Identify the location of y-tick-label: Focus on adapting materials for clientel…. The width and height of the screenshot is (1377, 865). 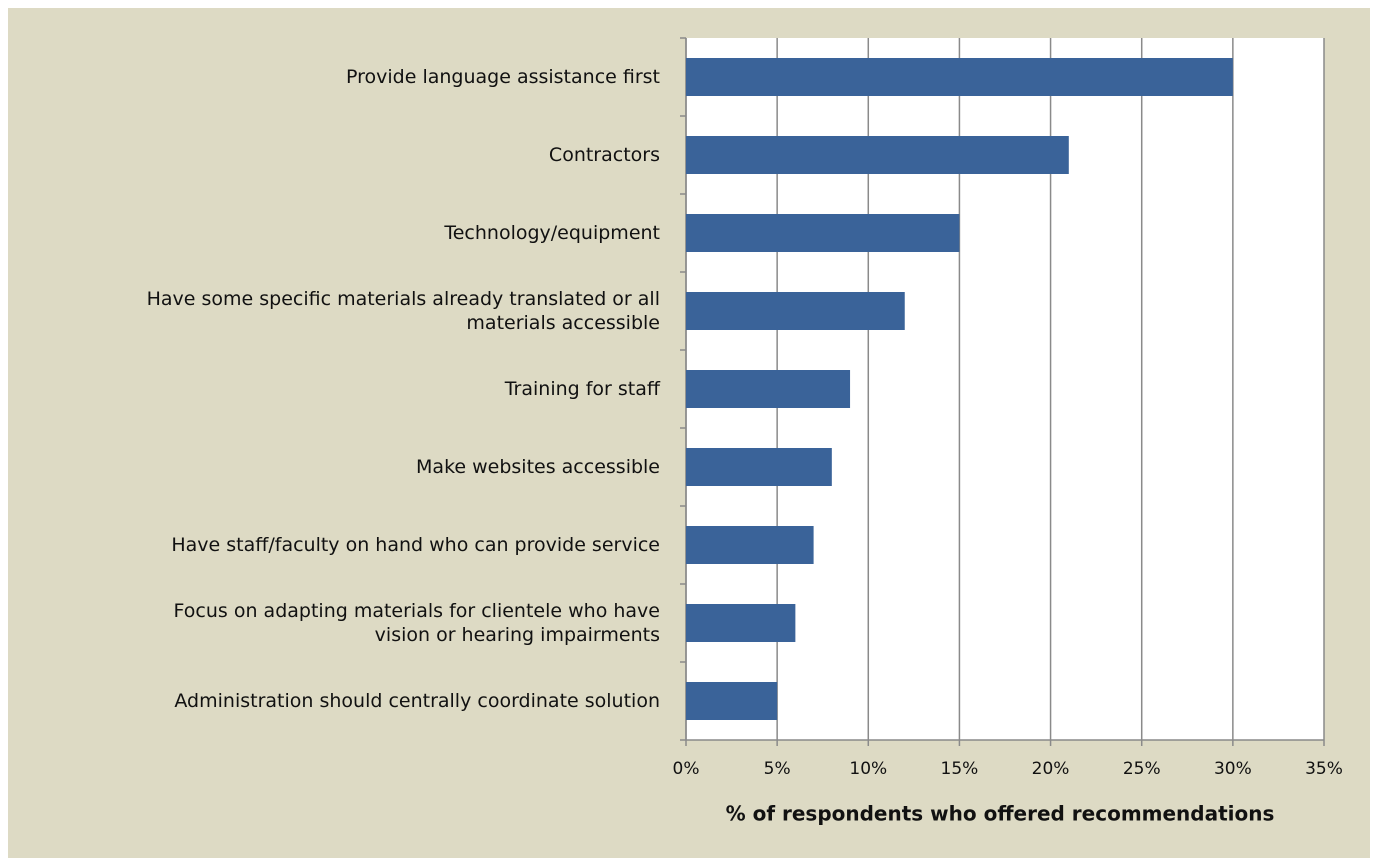
(416, 623).